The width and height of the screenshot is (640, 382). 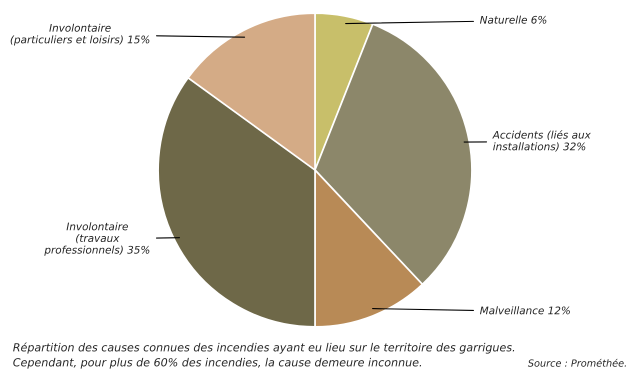 What do you see at coordinates (97, 239) in the screenshot?
I see `slice-label: Involontaire (travaux professionnels) 35%` at bounding box center [97, 239].